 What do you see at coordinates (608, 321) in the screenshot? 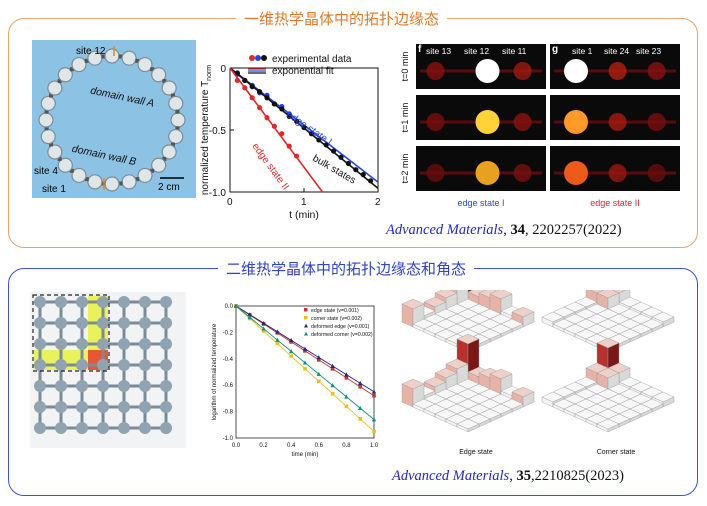
I see `bar3d-plot` at bounding box center [608, 321].